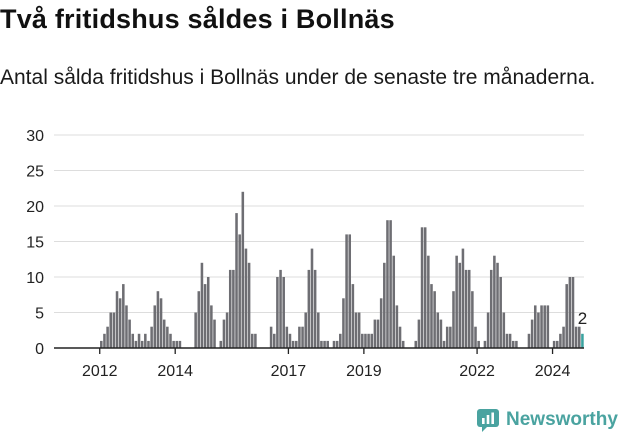 This screenshot has height=439, width=631. I want to click on y-tick-label: 5, so click(39, 314).